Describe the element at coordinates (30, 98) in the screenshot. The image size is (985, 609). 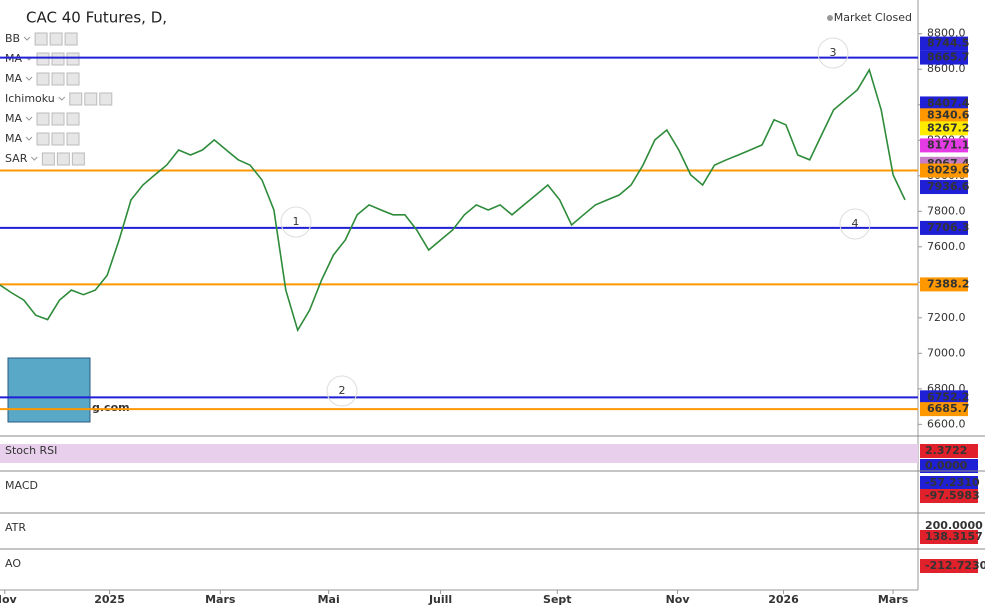
I see `indicator-label: Ichimoku` at that location.